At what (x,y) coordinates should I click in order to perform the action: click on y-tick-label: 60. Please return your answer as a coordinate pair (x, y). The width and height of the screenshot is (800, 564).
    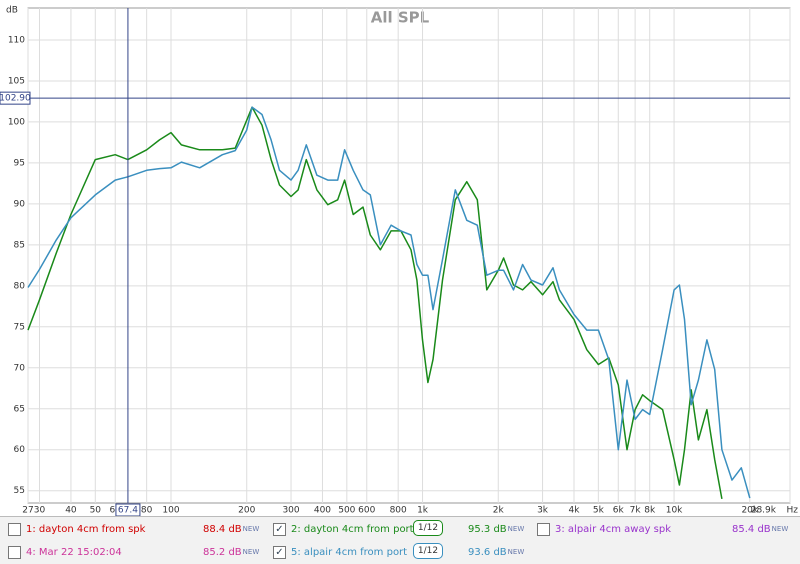
    Looking at the image, I should click on (20, 450).